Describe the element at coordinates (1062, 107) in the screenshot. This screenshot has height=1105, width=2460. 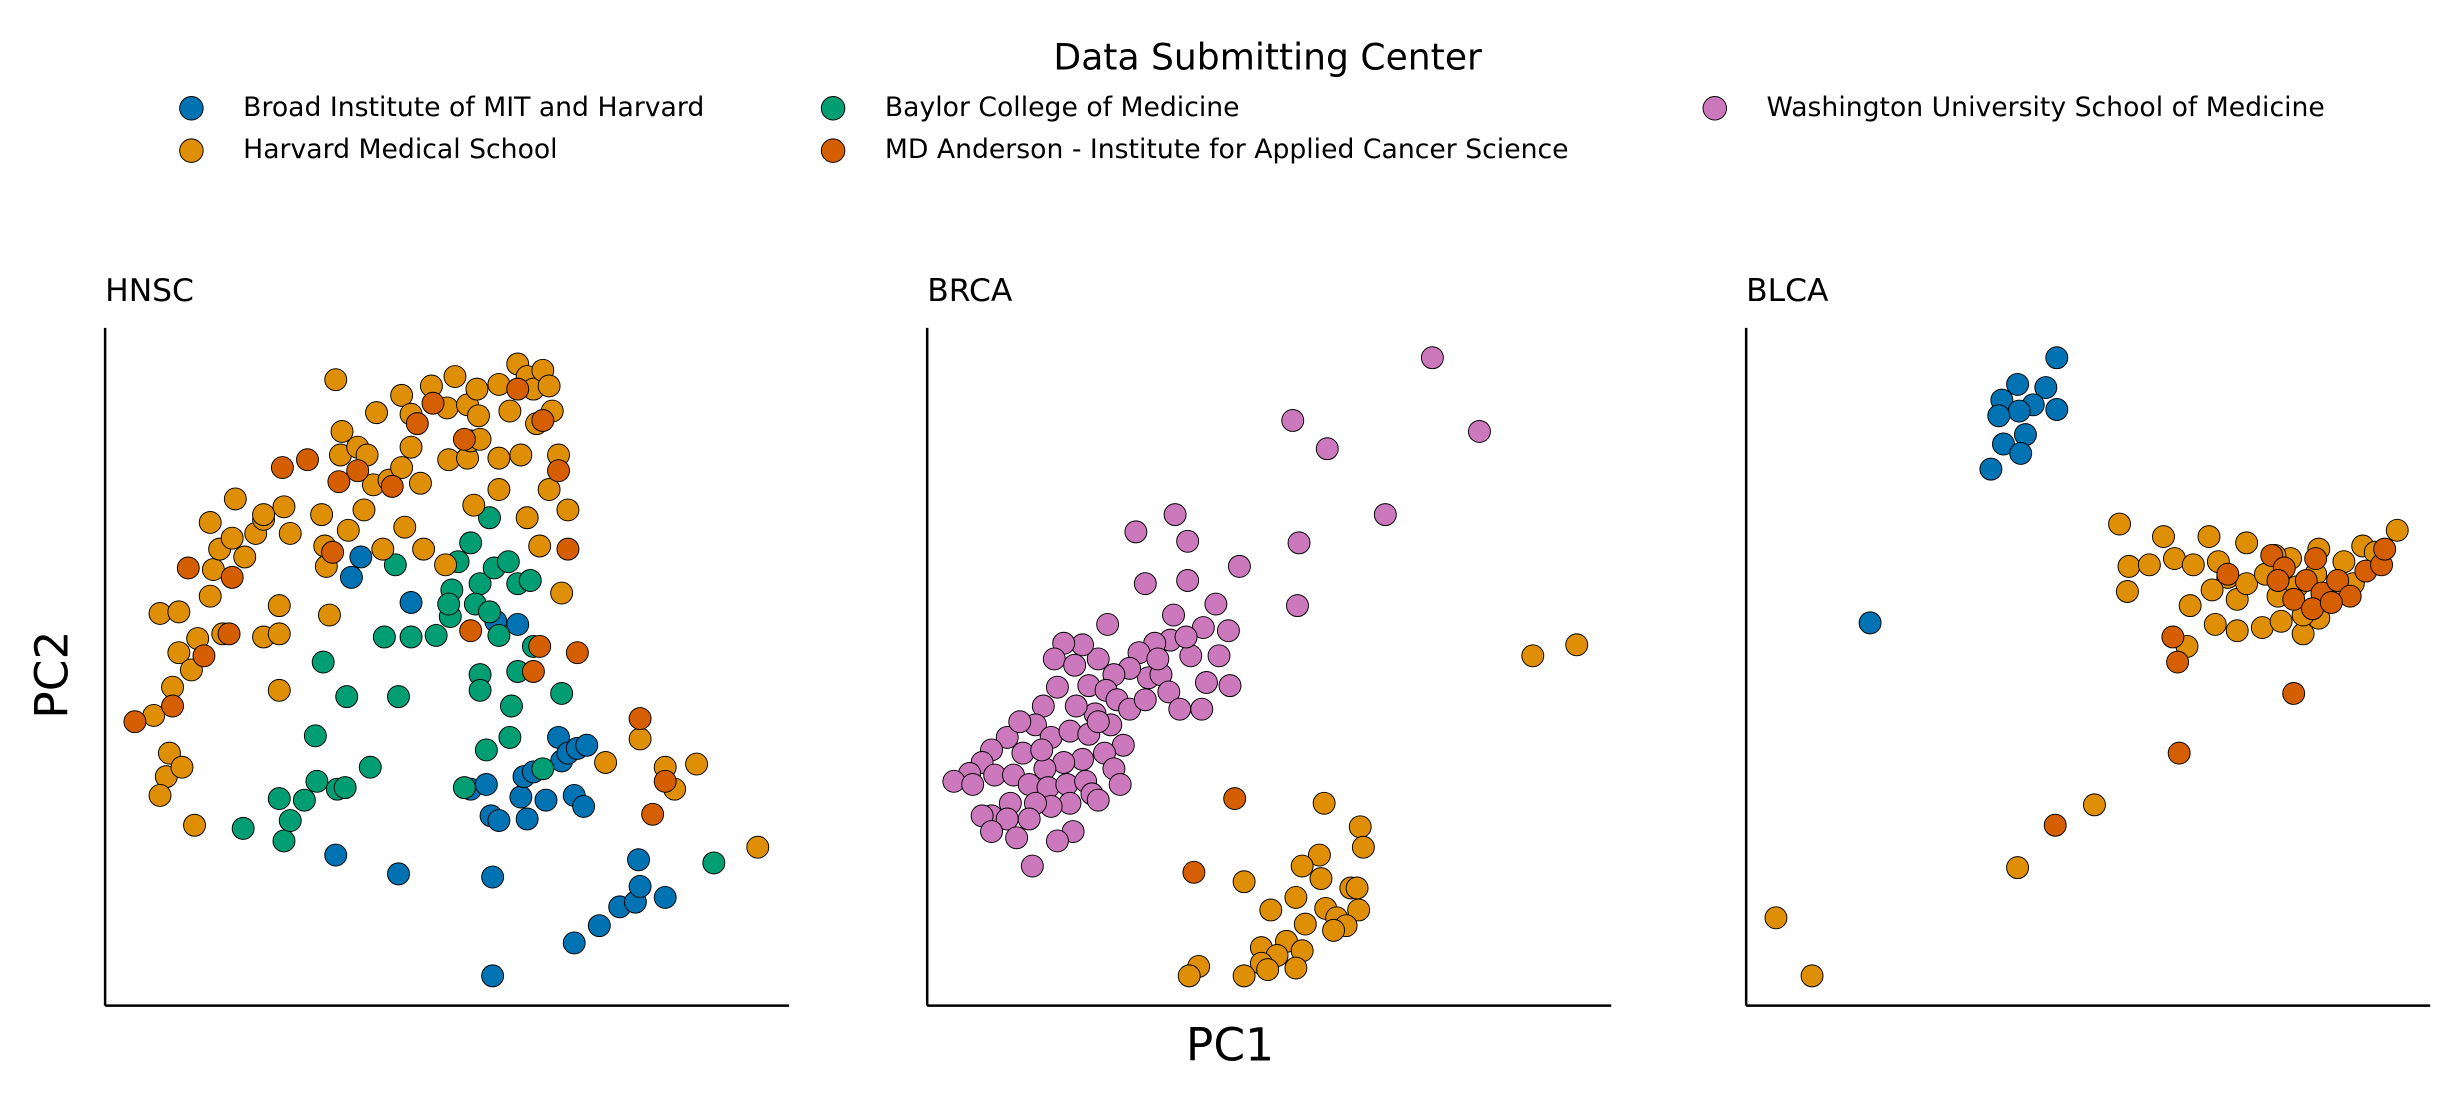
I see `legend-label: Baylor College of Medicine` at that location.